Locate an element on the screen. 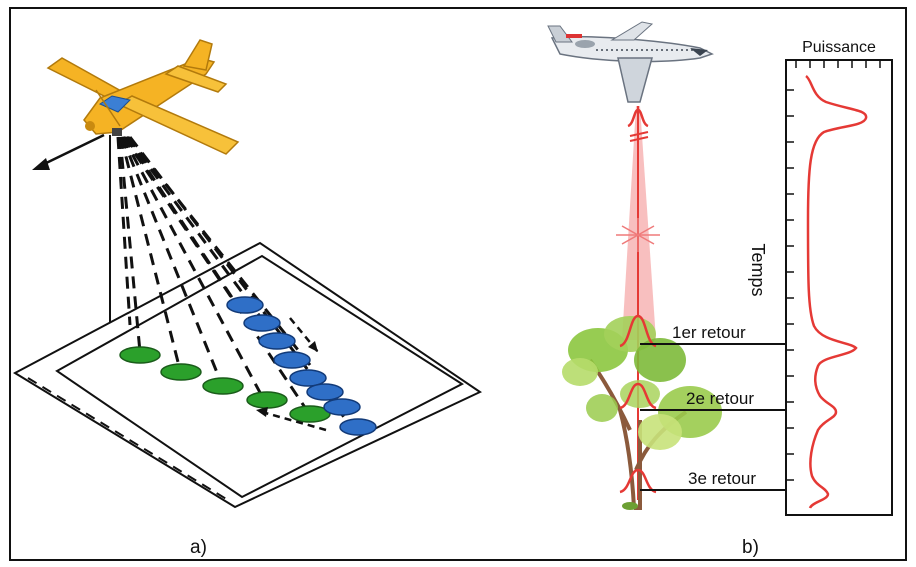 This screenshot has width=916, height=567. return-label-2: 2e retour is located at coordinates (720, 398).